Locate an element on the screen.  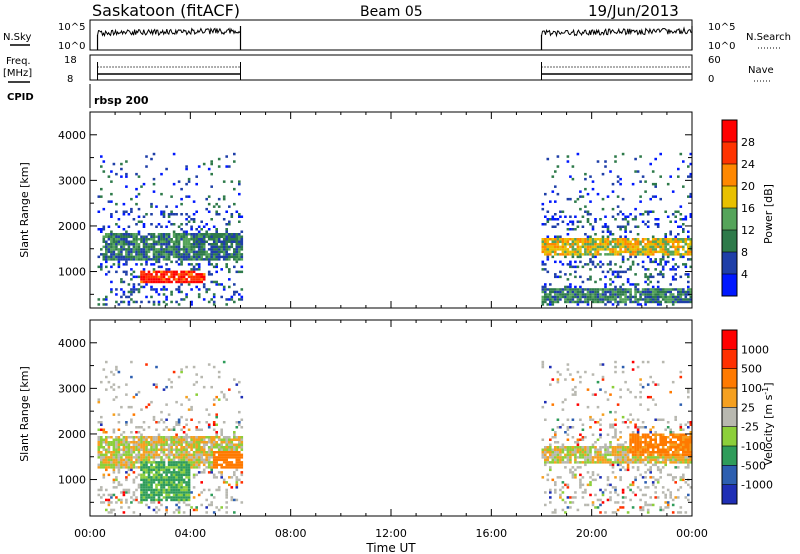
colorbar-tick-label: -500 is located at coordinates (753, 465).